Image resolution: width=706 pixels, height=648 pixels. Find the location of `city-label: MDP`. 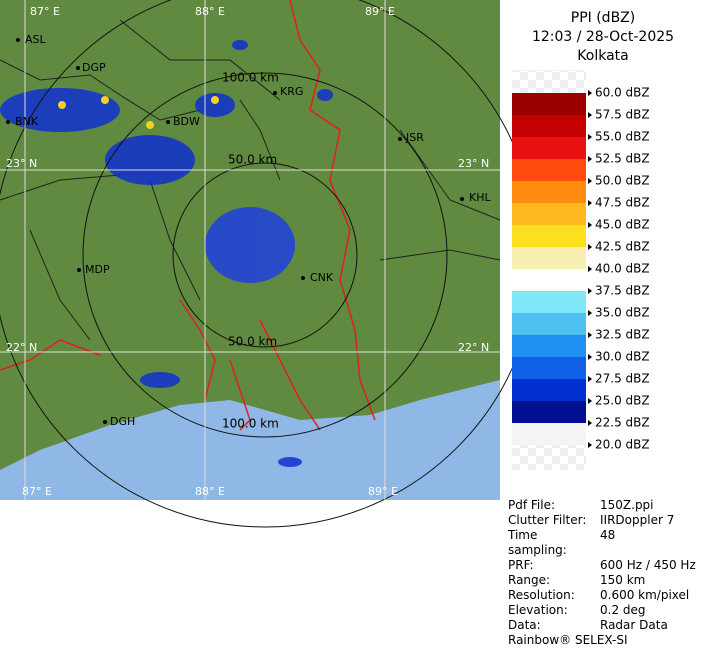

city-label: MDP is located at coordinates (97, 269).